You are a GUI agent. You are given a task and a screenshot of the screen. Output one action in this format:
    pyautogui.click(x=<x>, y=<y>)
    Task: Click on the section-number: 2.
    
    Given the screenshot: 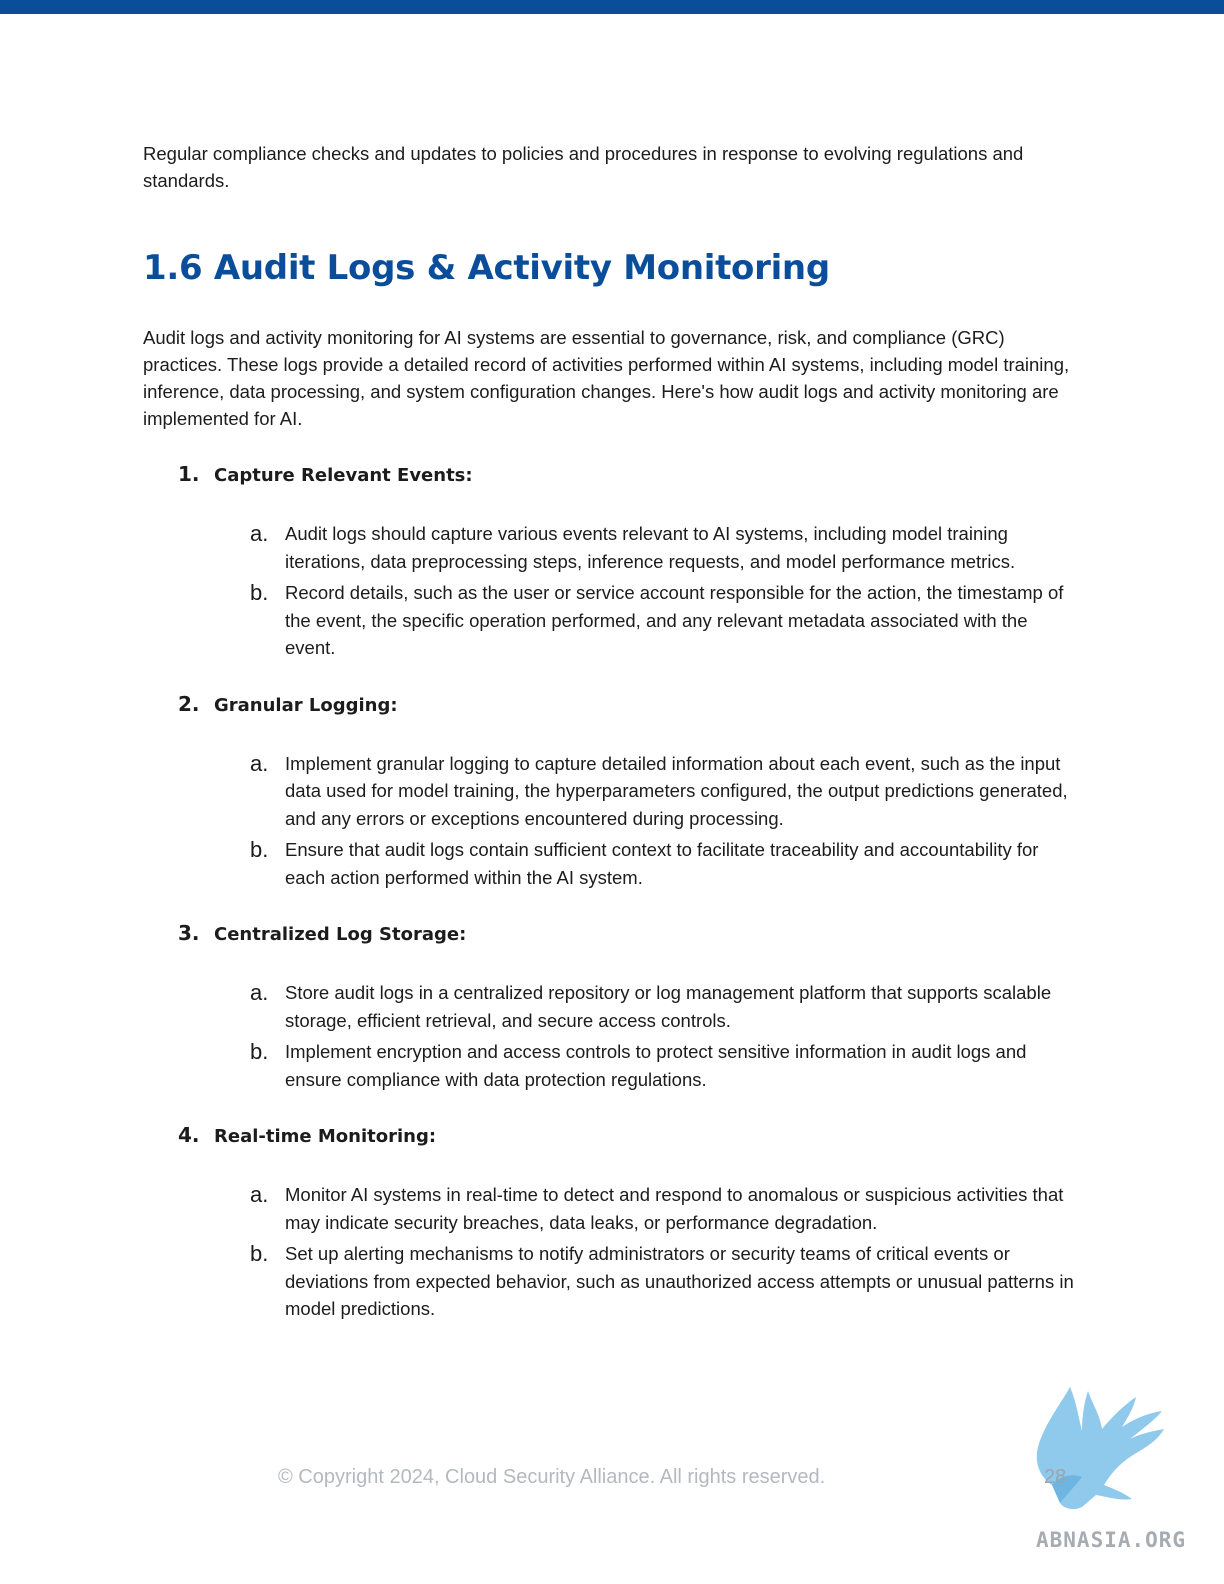 What is the action you would take?
    pyautogui.click(x=189, y=703)
    